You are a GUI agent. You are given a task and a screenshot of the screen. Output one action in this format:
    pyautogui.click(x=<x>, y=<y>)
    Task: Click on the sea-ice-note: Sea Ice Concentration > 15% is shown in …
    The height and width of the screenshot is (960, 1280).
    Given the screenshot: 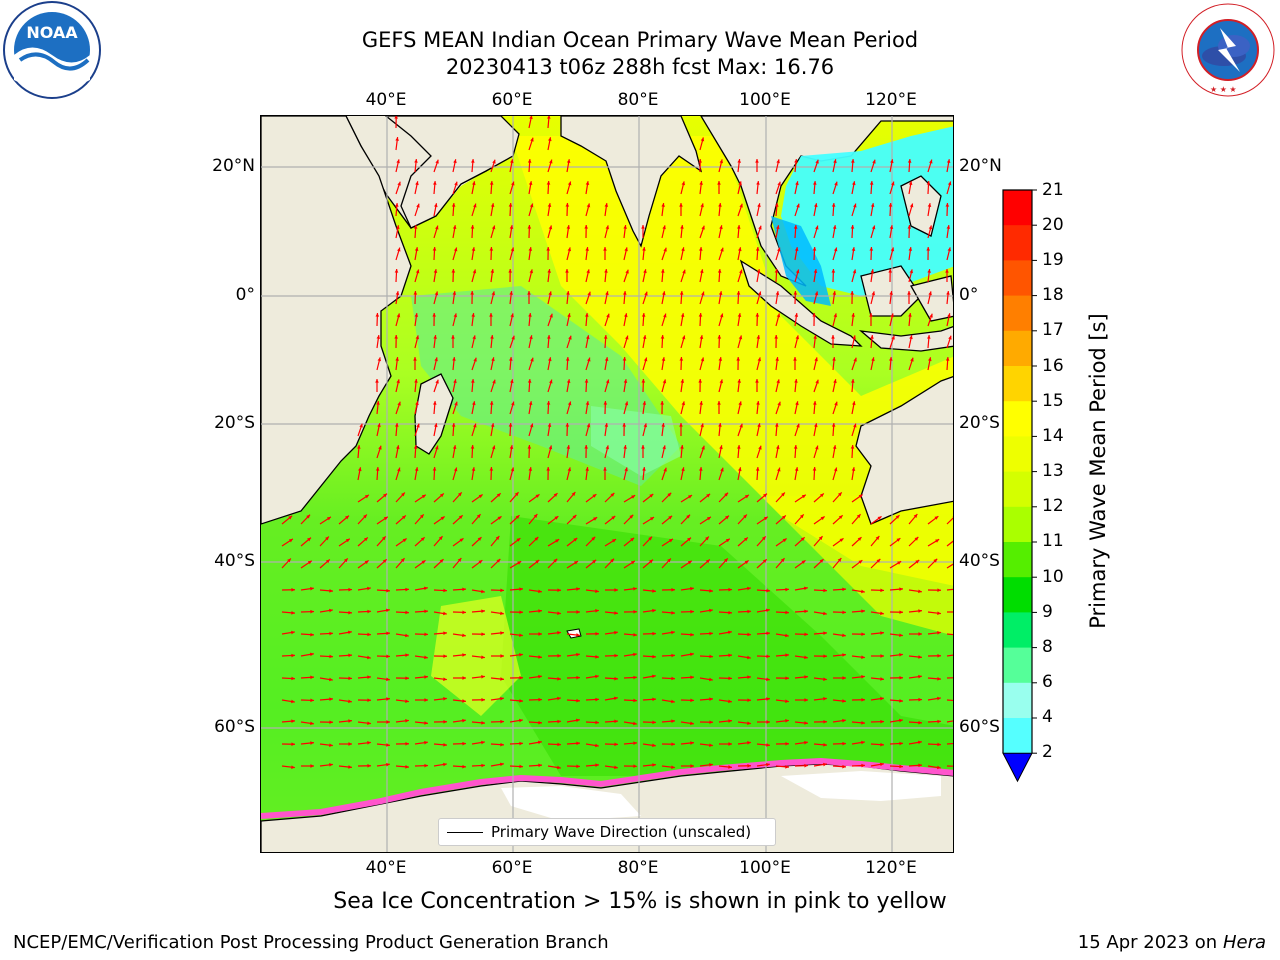 What is the action you would take?
    pyautogui.click(x=640, y=901)
    